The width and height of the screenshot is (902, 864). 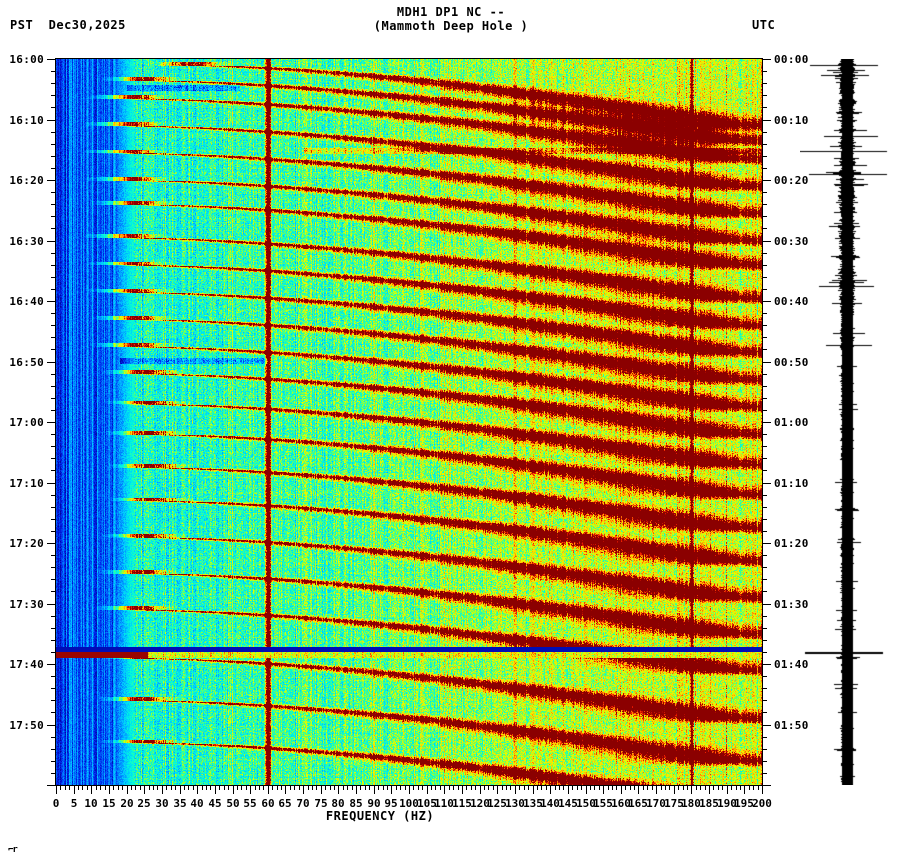 What do you see at coordinates (691, 803) in the screenshot?
I see `frequency-label: 180` at bounding box center [691, 803].